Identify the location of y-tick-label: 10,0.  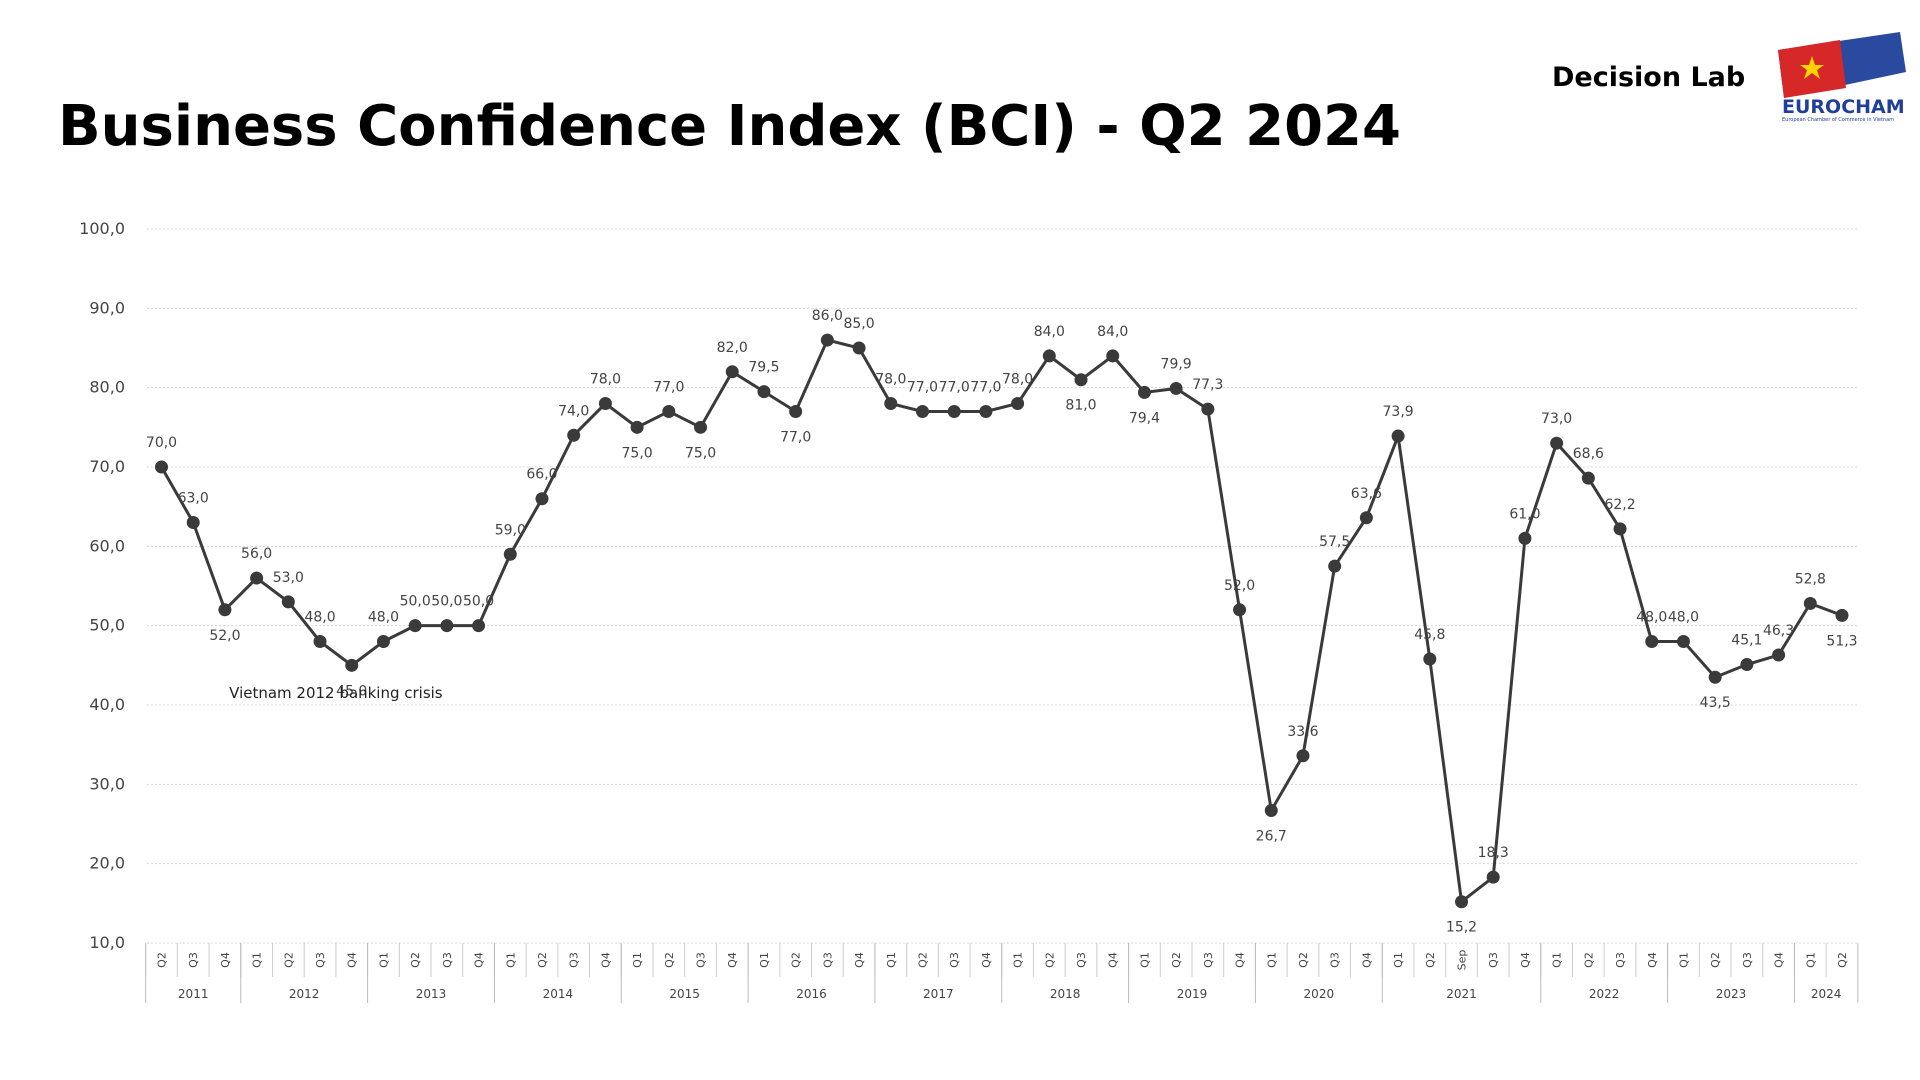
(107, 942).